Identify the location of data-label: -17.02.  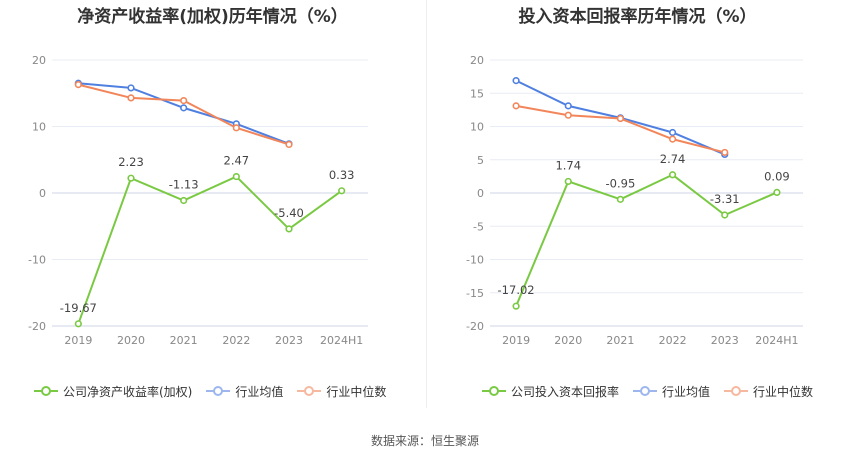
(516, 290).